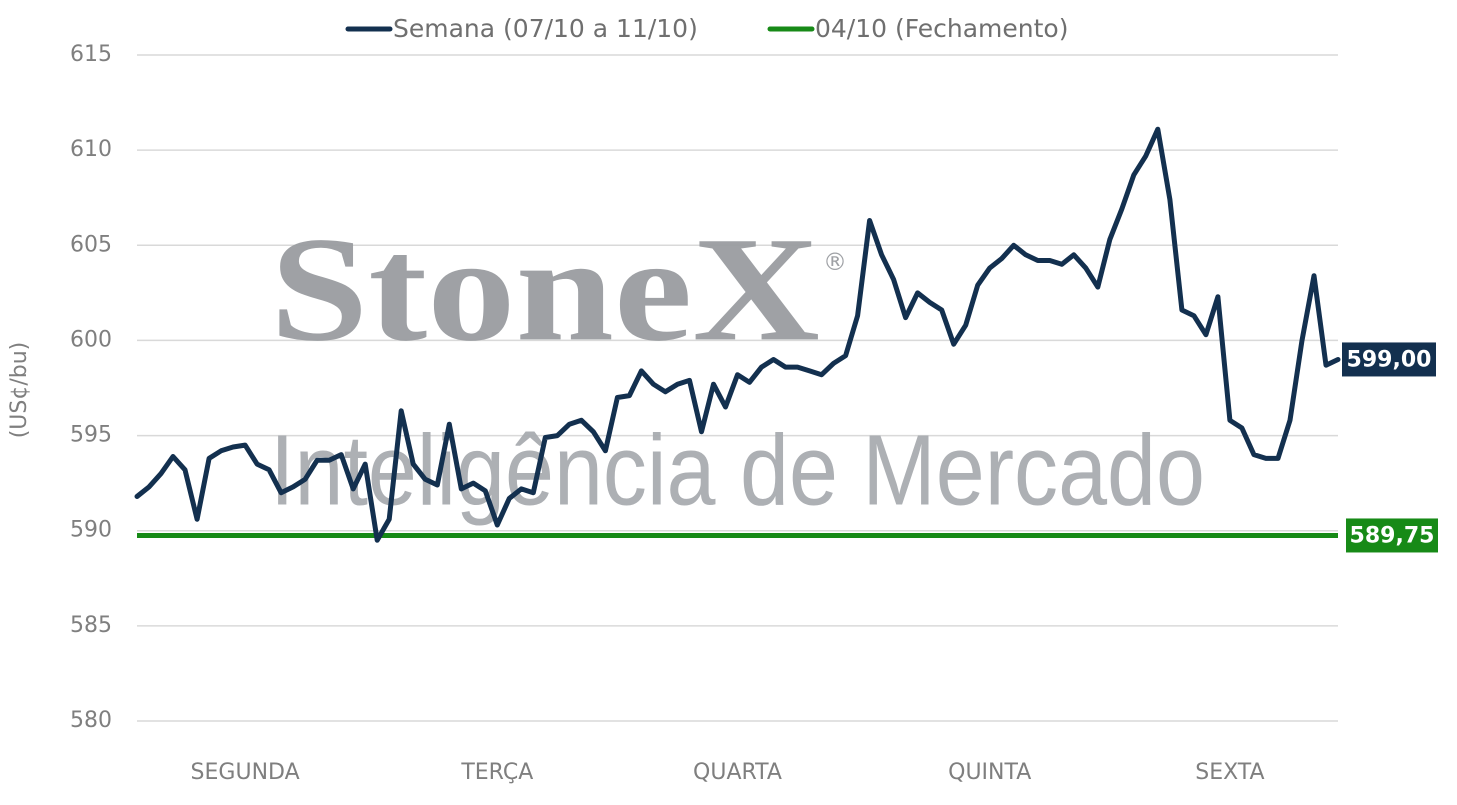  Describe the element at coordinates (91, 435) in the screenshot. I see `y-tick-label: 595` at that location.